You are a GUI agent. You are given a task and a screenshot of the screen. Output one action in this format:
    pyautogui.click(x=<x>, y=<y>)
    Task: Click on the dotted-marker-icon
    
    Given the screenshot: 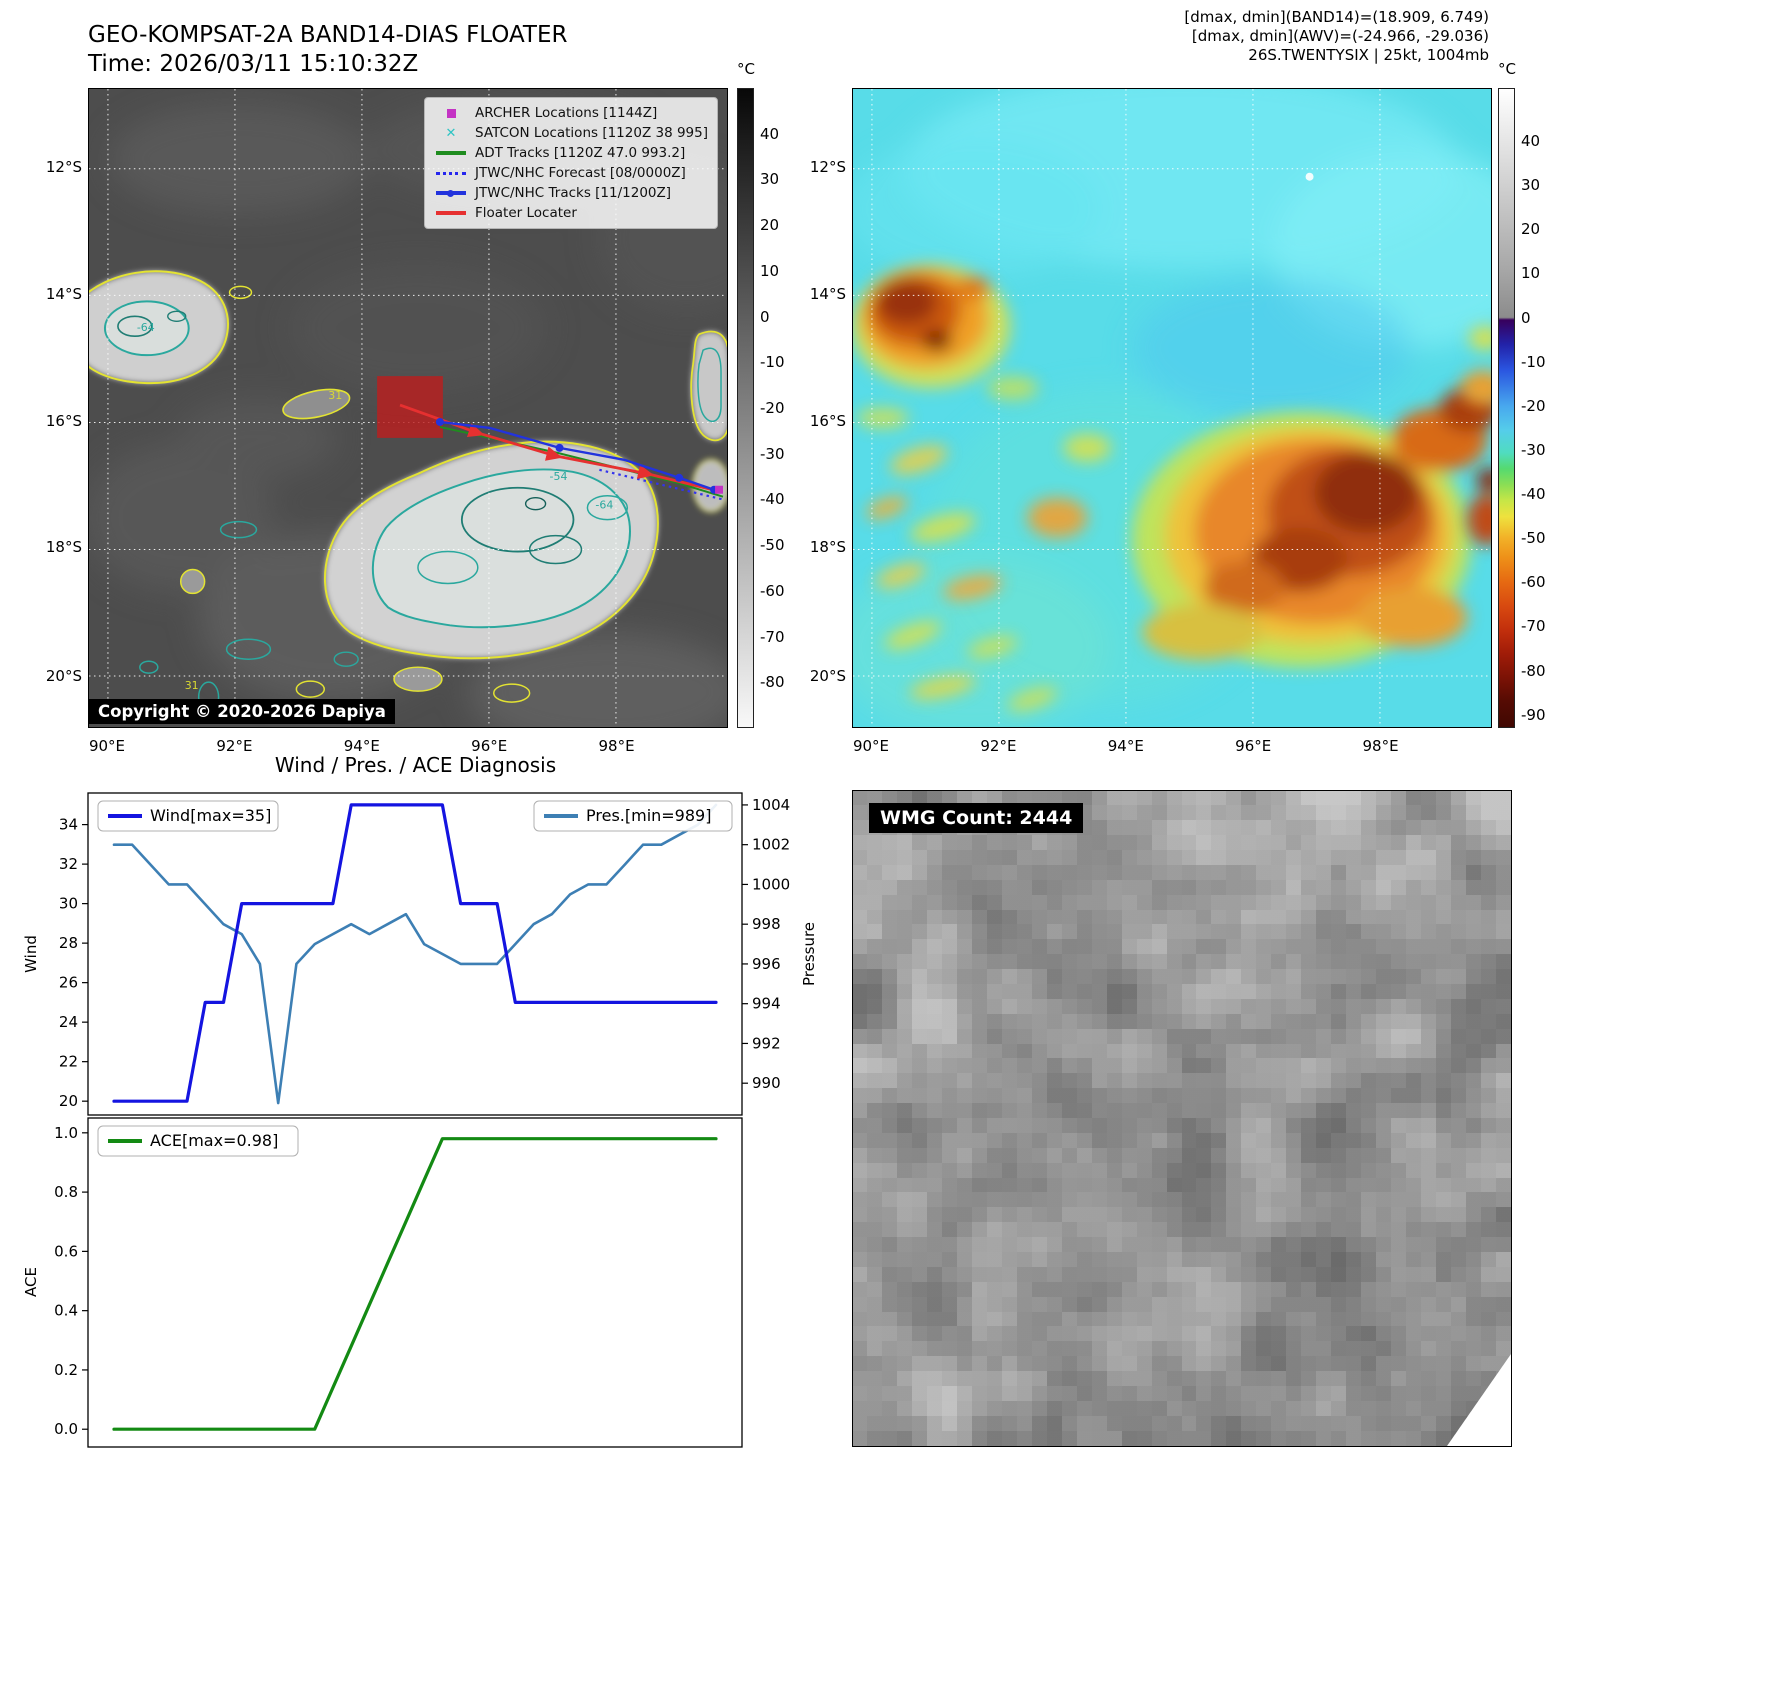 What is the action you would take?
    pyautogui.click(x=451, y=173)
    